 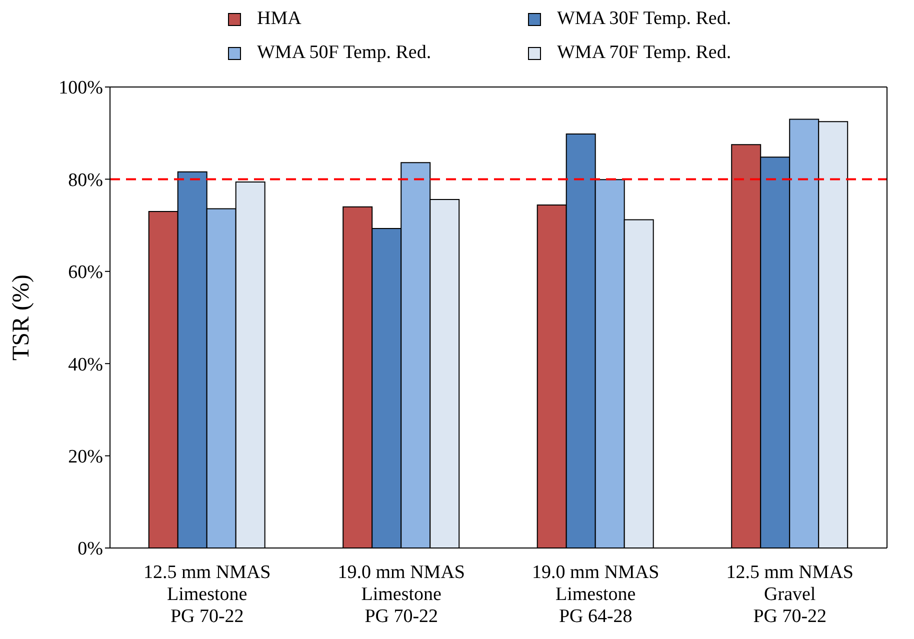 What do you see at coordinates (790, 594) in the screenshot?
I see `x-tick-label: 12.5 mm NMAS Gravel PG 70-22` at bounding box center [790, 594].